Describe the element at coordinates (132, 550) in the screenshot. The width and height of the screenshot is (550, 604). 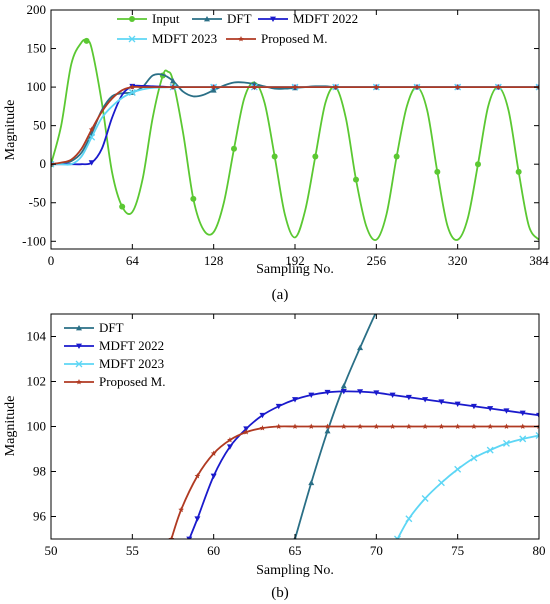
I see `panel-b-xtick-label: 55` at that location.